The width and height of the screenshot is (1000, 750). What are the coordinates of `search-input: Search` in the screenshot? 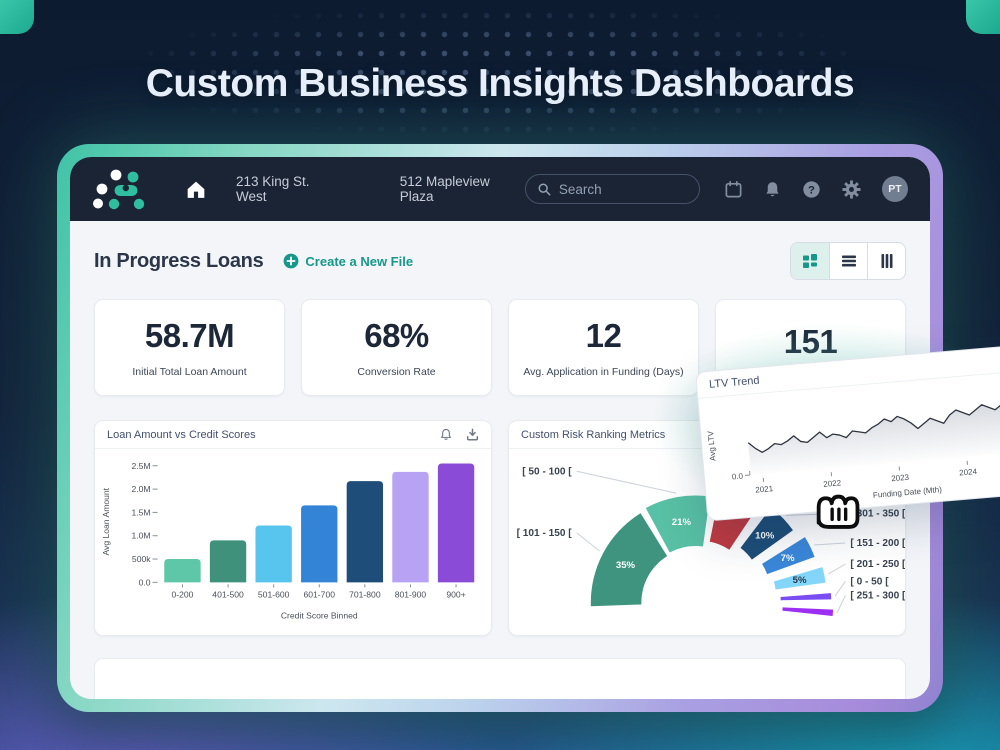 It's located at (612, 189).